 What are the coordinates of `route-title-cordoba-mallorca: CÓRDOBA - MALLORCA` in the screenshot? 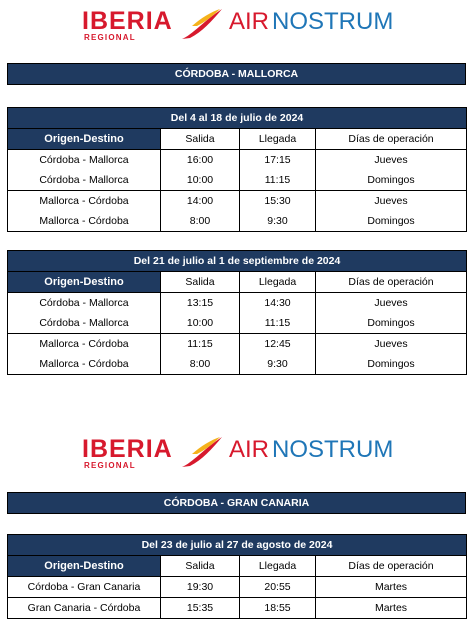 It's located at (236, 74).